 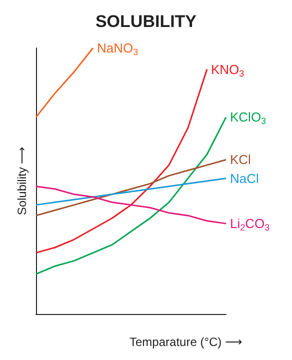 What do you see at coordinates (245, 178) in the screenshot?
I see `series-label: NaCl` at bounding box center [245, 178].